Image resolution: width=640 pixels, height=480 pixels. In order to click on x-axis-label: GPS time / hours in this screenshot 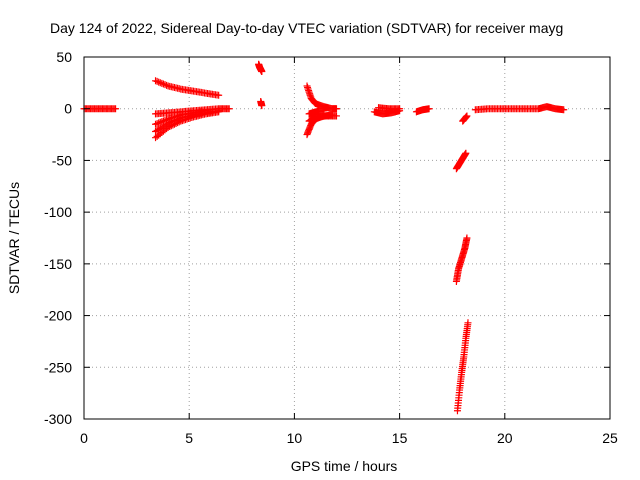, I will do `click(344, 466)`.